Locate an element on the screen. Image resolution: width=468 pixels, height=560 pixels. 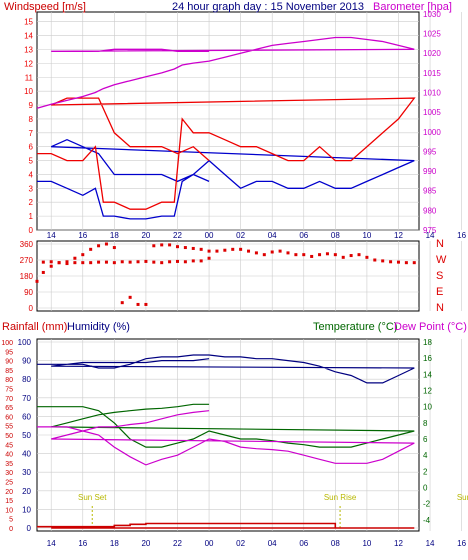
temperature-tick: -4 is located at coordinates (427, 520).